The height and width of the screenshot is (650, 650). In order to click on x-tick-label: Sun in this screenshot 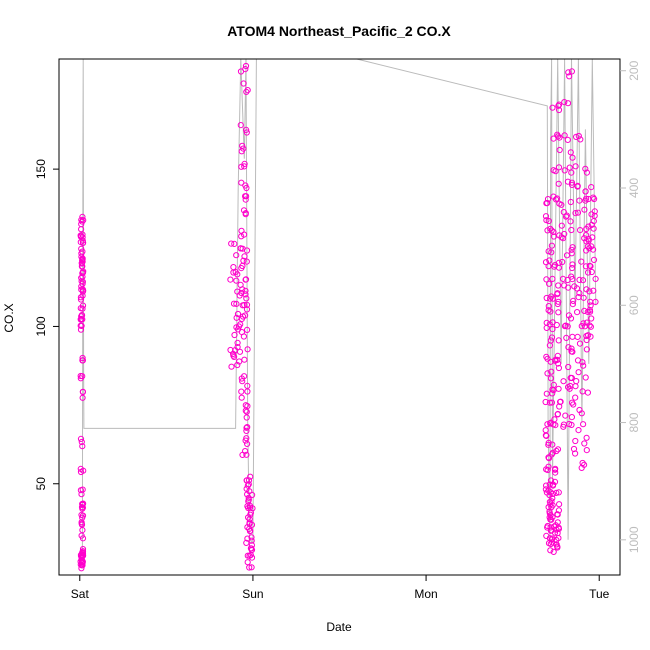, I will do `click(252, 594)`.